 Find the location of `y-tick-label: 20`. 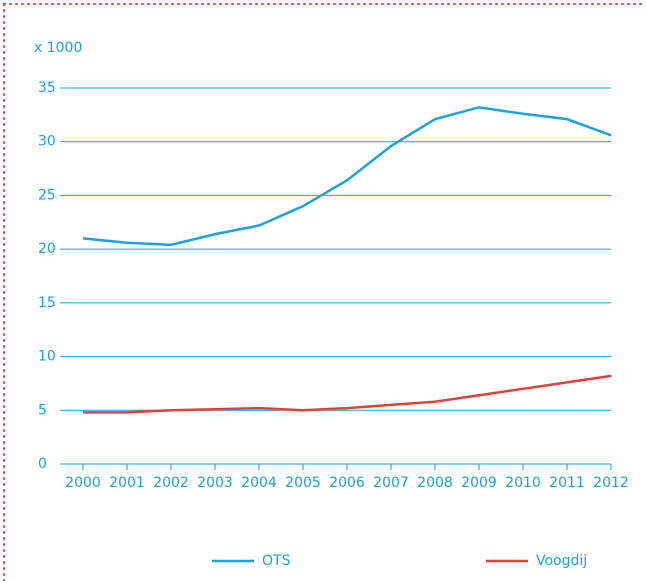

y-tick-label: 20 is located at coordinates (47, 249).